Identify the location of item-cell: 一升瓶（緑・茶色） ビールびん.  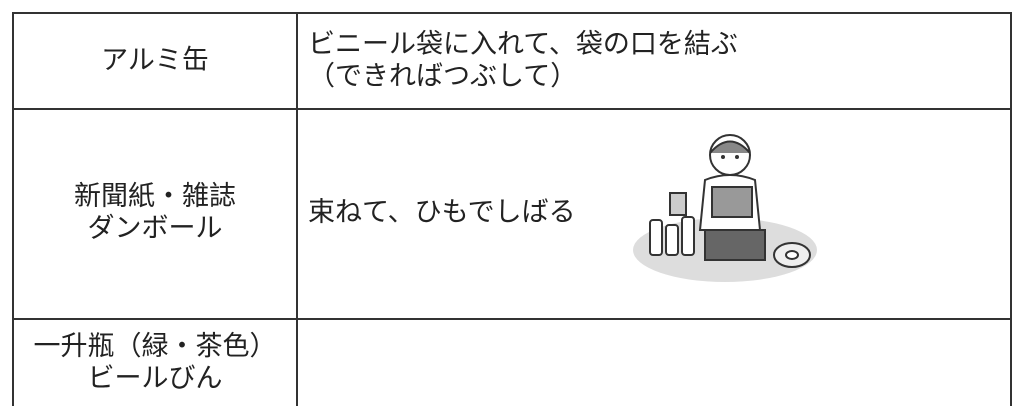
(155, 363).